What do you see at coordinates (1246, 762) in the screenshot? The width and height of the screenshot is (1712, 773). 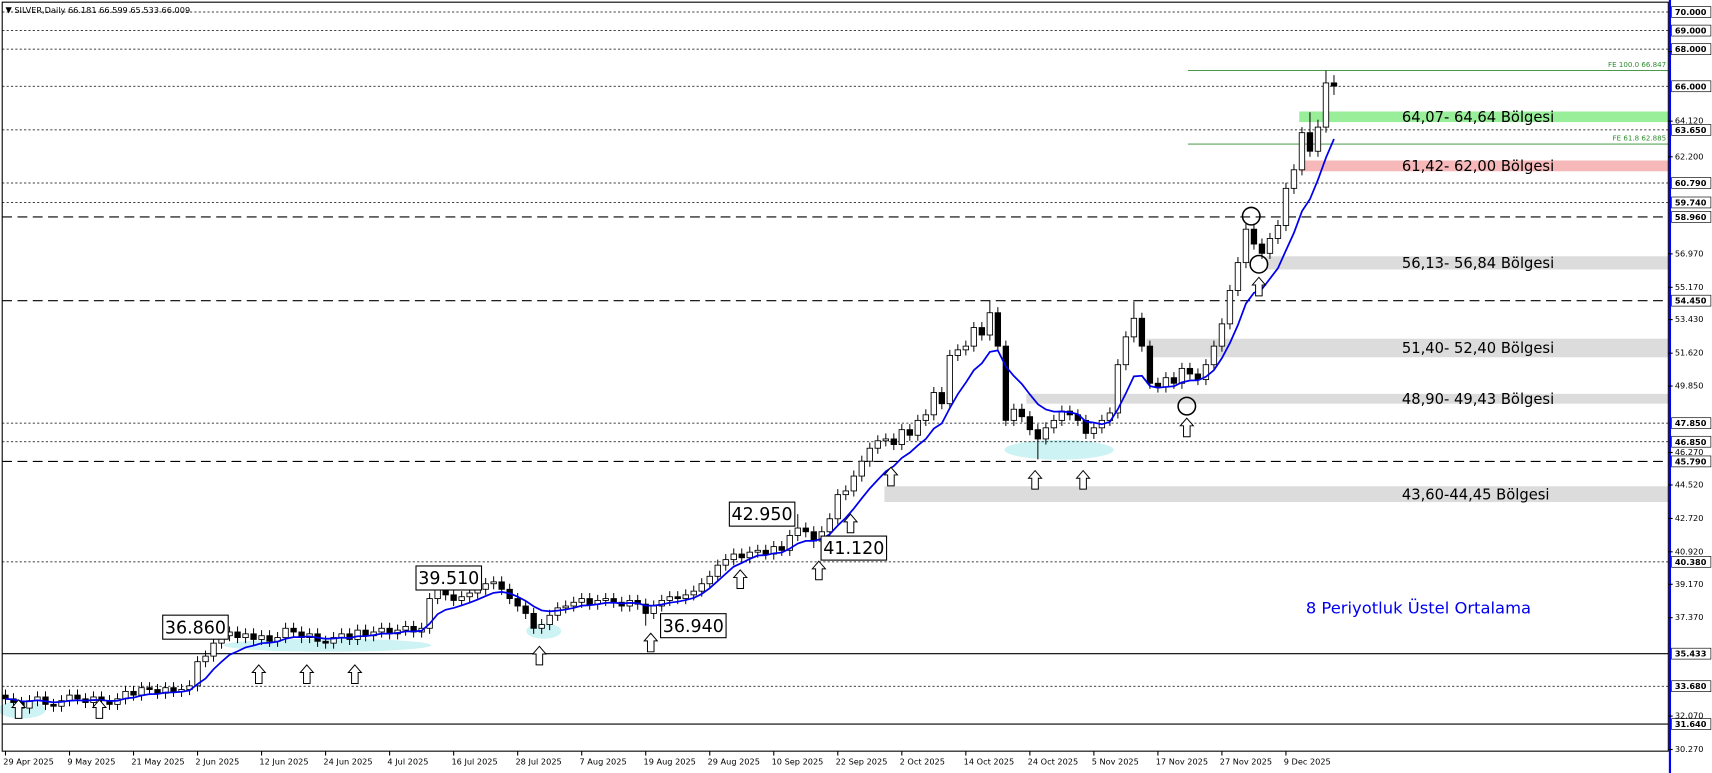 I see `x-tick-label: 27 Nov 2025` at bounding box center [1246, 762].